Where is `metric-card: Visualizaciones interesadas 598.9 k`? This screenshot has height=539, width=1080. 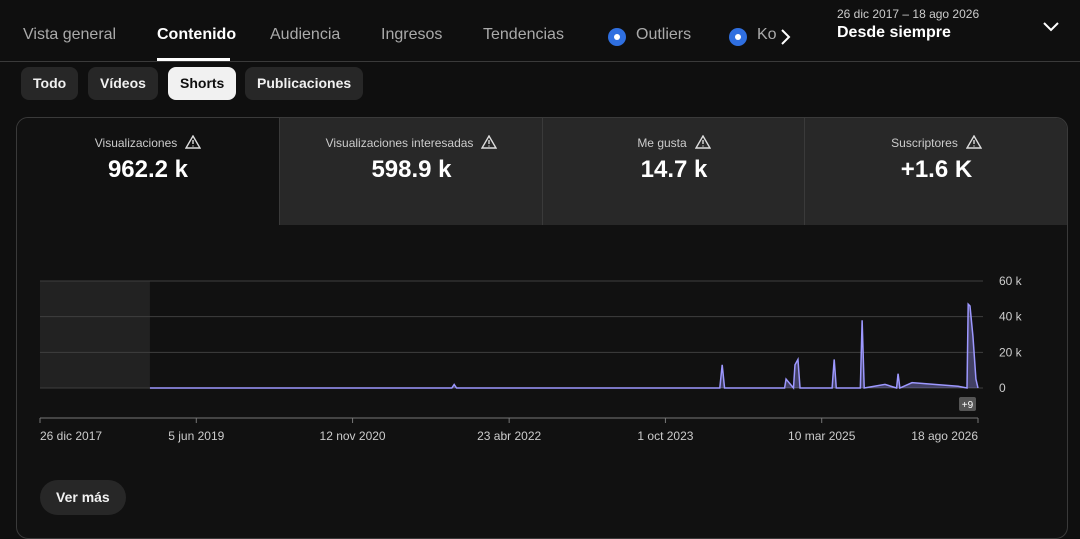 metric-card: Visualizaciones interesadas 598.9 k is located at coordinates (411, 171).